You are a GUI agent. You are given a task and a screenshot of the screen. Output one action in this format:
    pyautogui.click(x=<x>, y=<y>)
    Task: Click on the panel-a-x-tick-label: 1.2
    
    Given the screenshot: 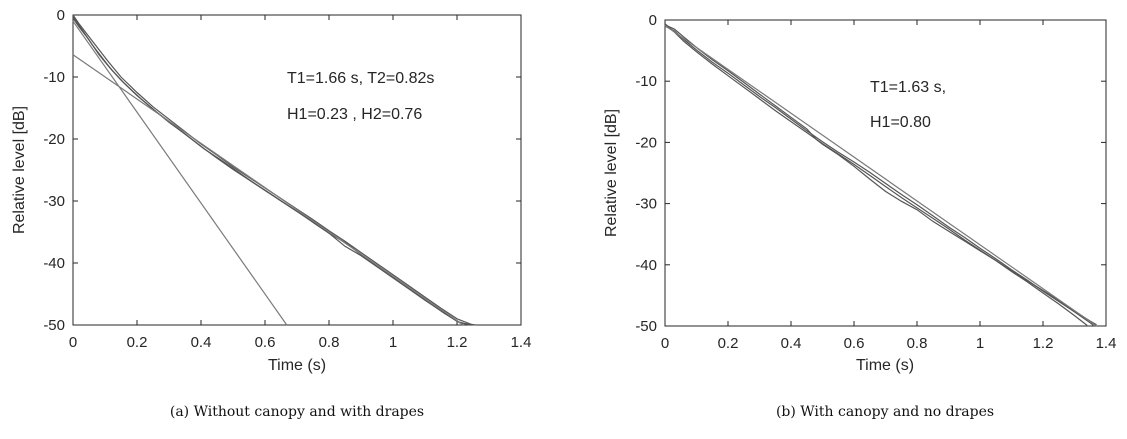 What is the action you would take?
    pyautogui.click(x=457, y=342)
    